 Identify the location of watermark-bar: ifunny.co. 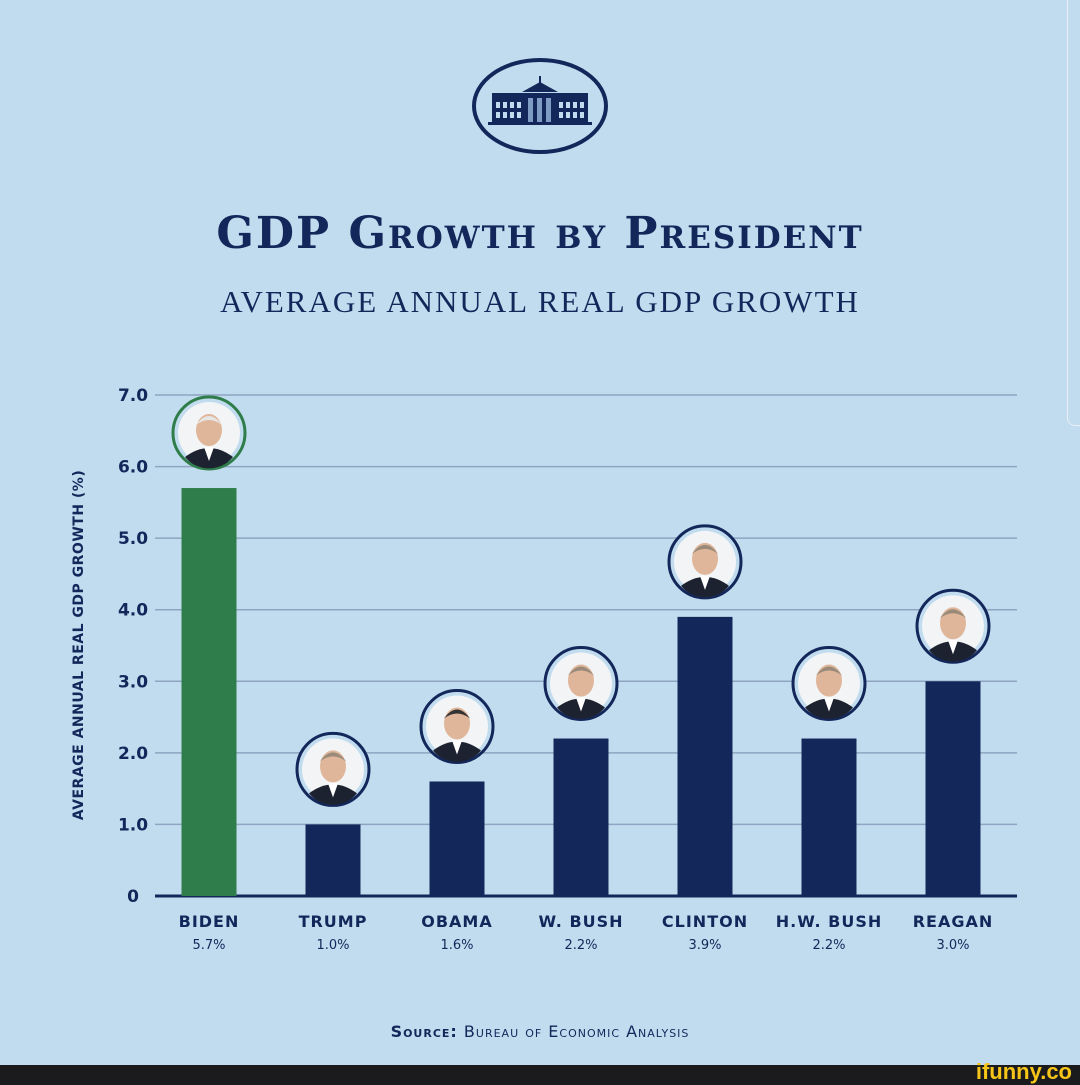
(540, 1072).